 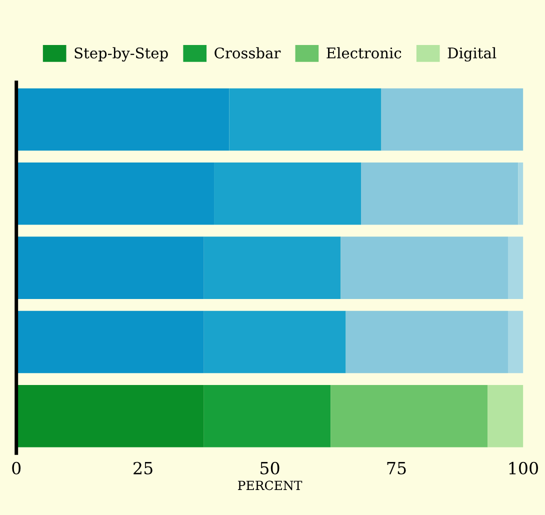 I want to click on x-tick-label: 100, so click(x=523, y=468).